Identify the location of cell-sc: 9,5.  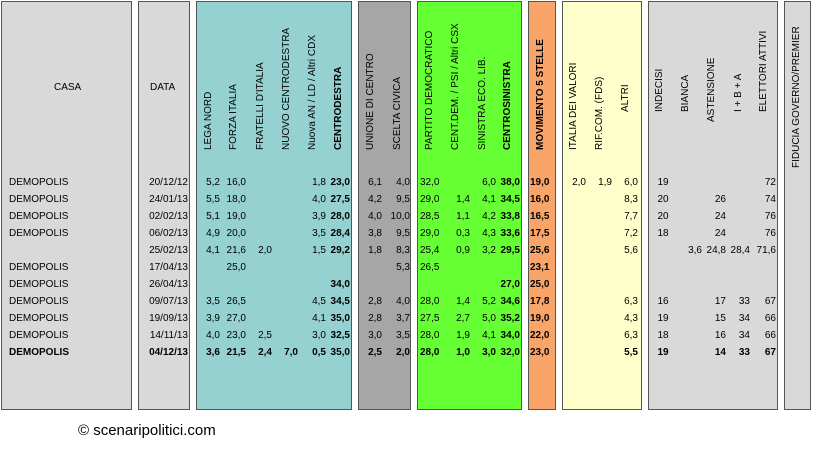
(403, 233).